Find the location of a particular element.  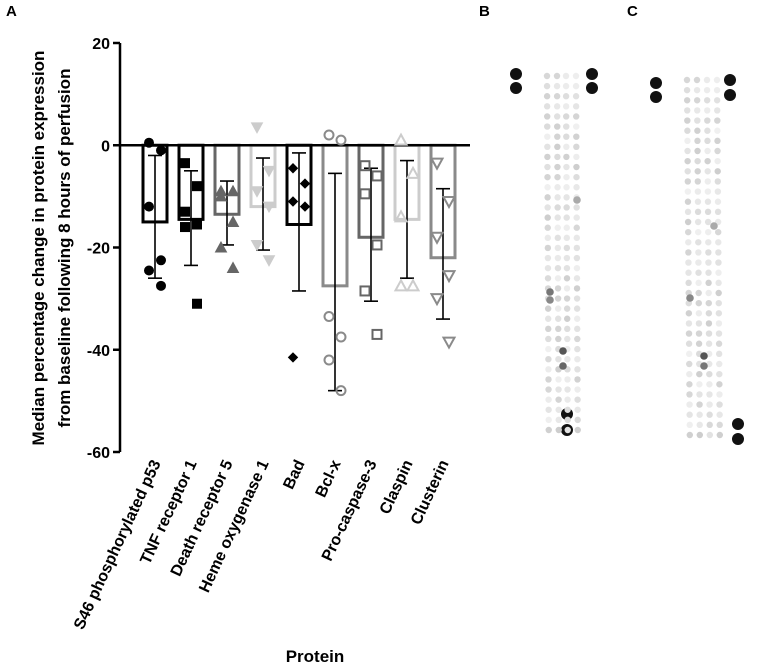

y-tick-label: -20 is located at coordinates (98, 249).